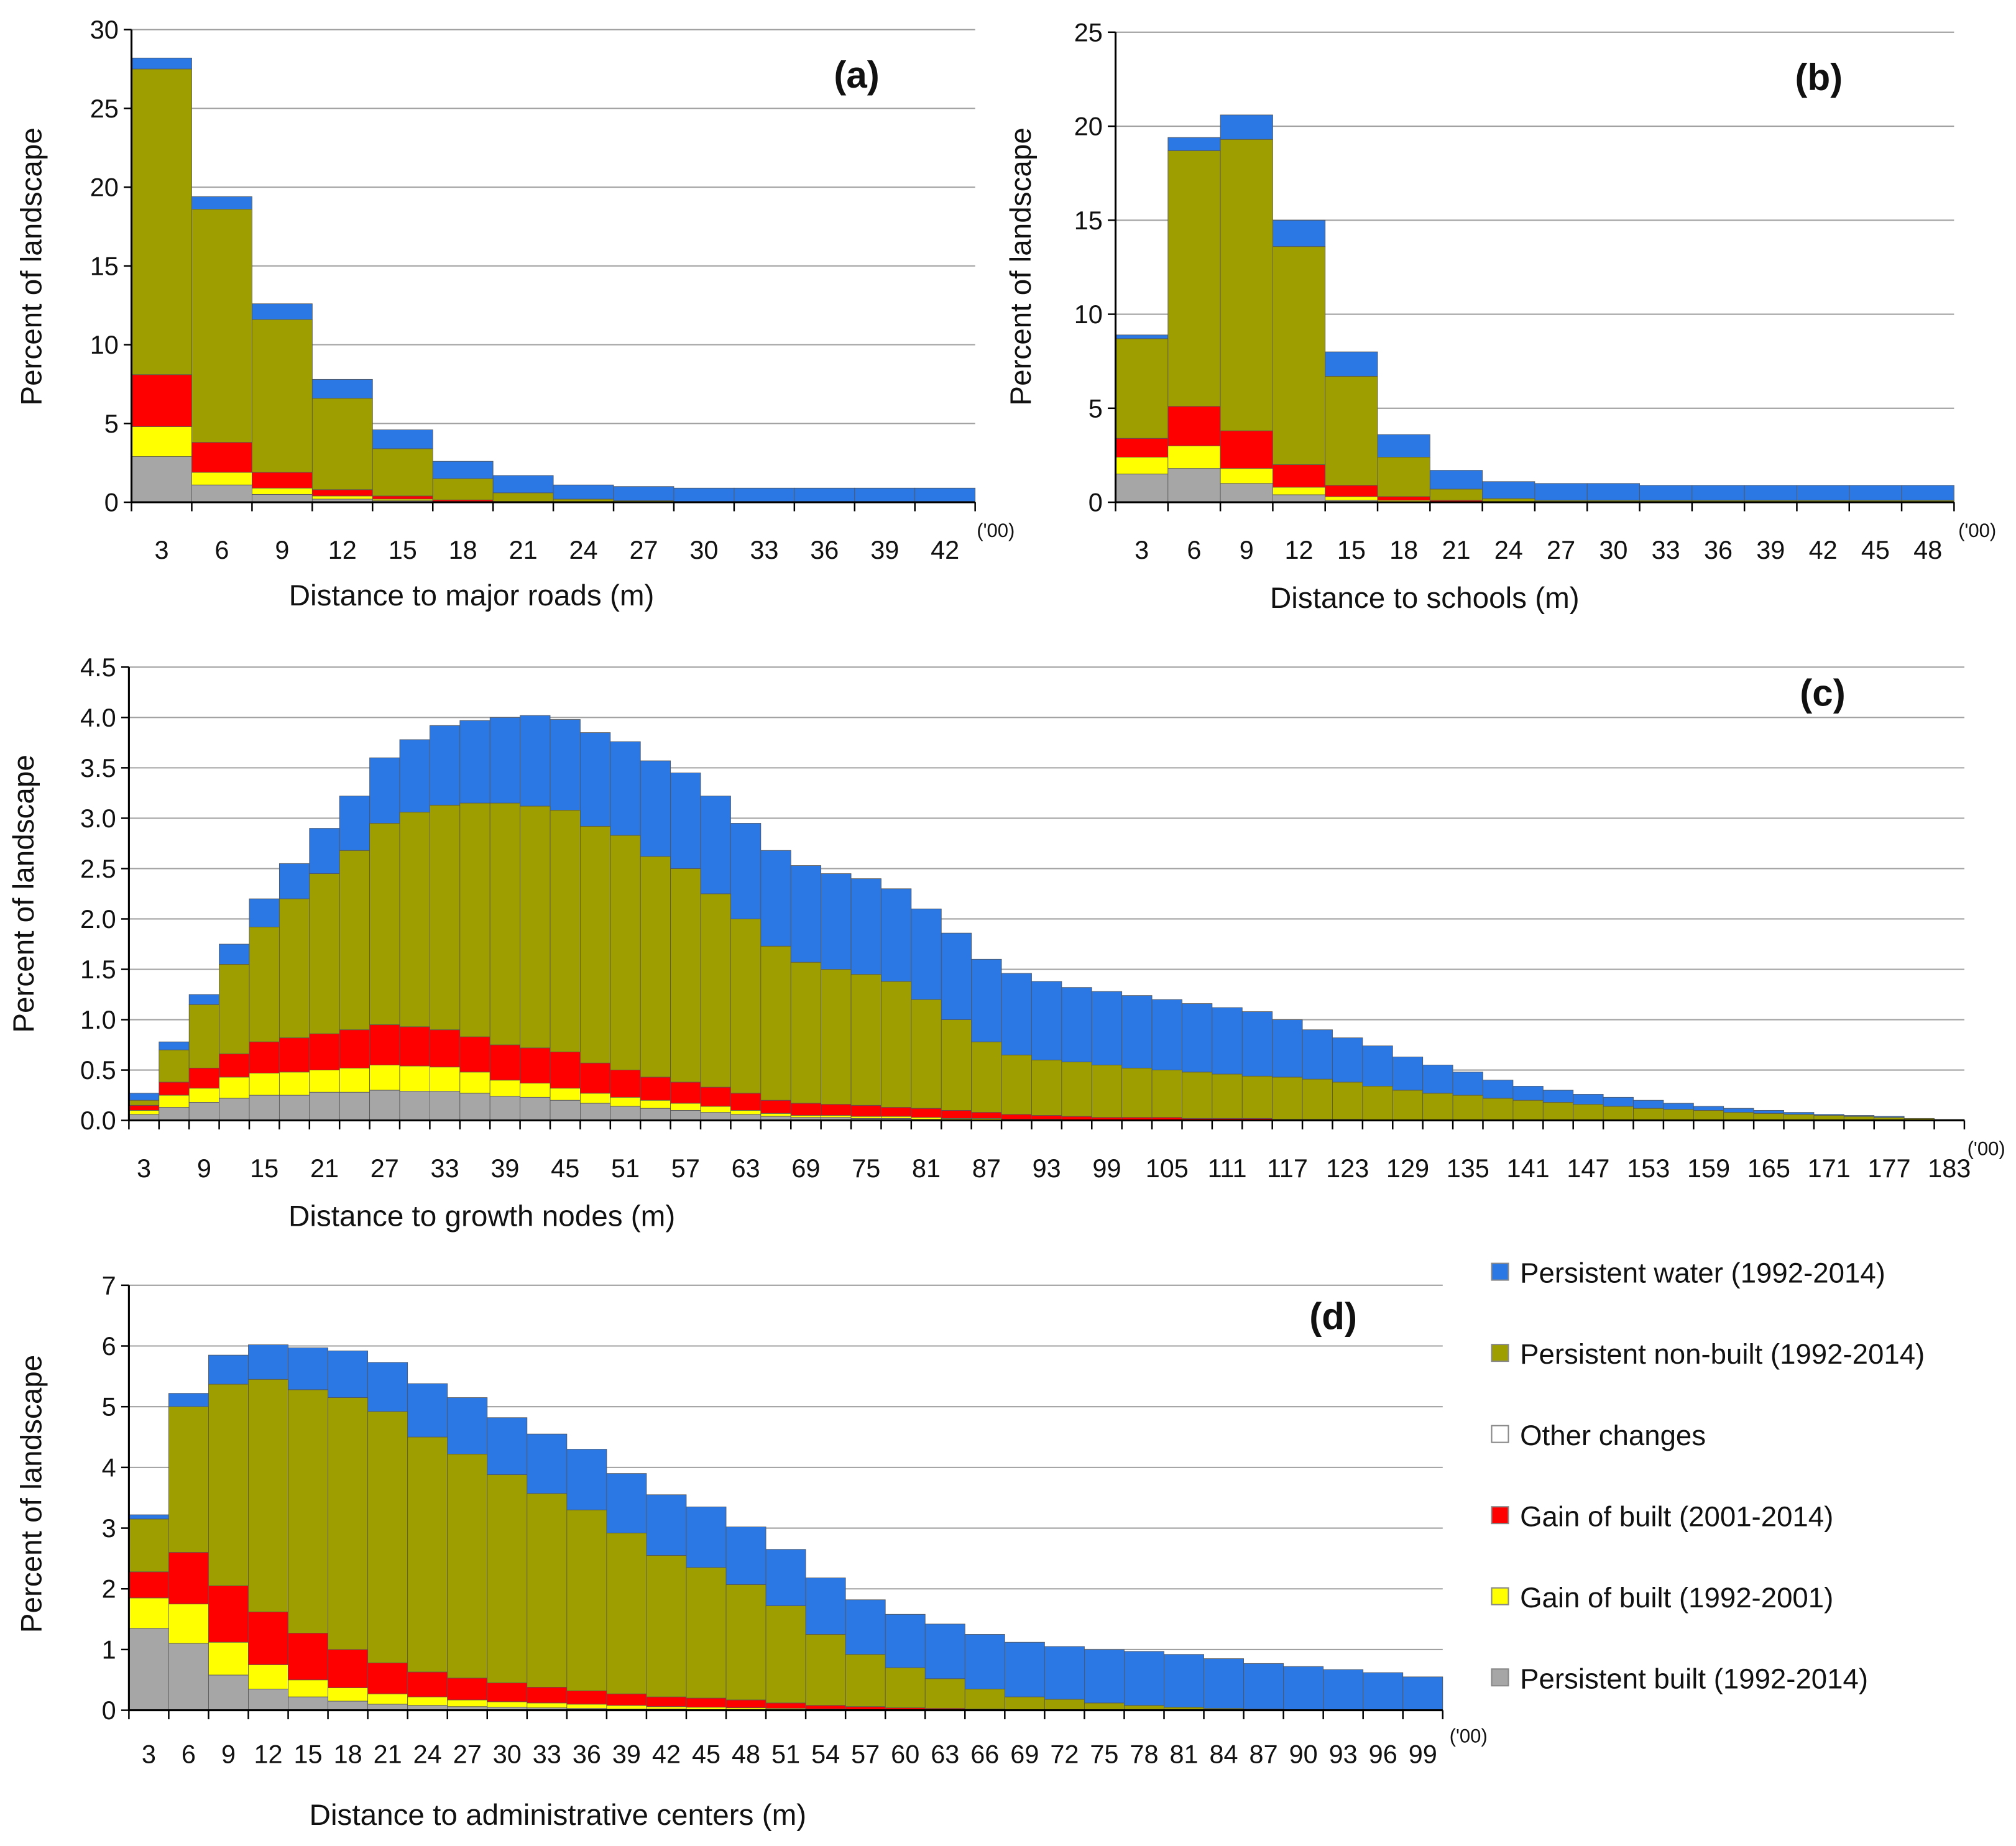  Describe the element at coordinates (1287, 1168) in the screenshot. I see `x-tick-label: 117` at that location.